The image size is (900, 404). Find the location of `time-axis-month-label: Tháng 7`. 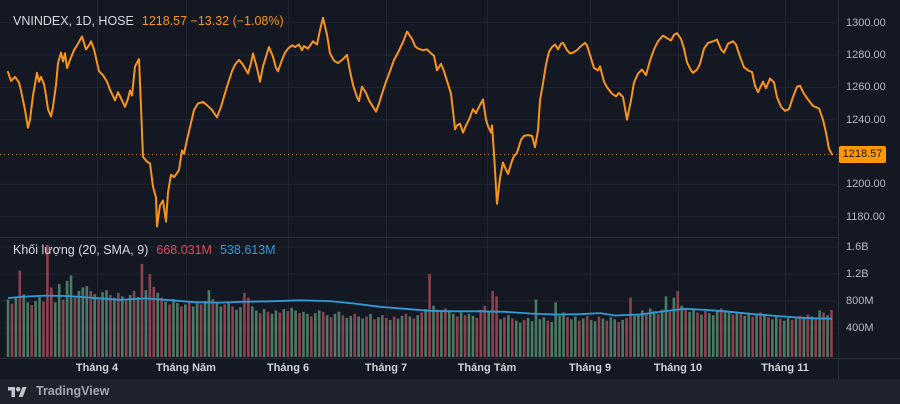

time-axis-month-label: Tháng 7 is located at coordinates (386, 368).